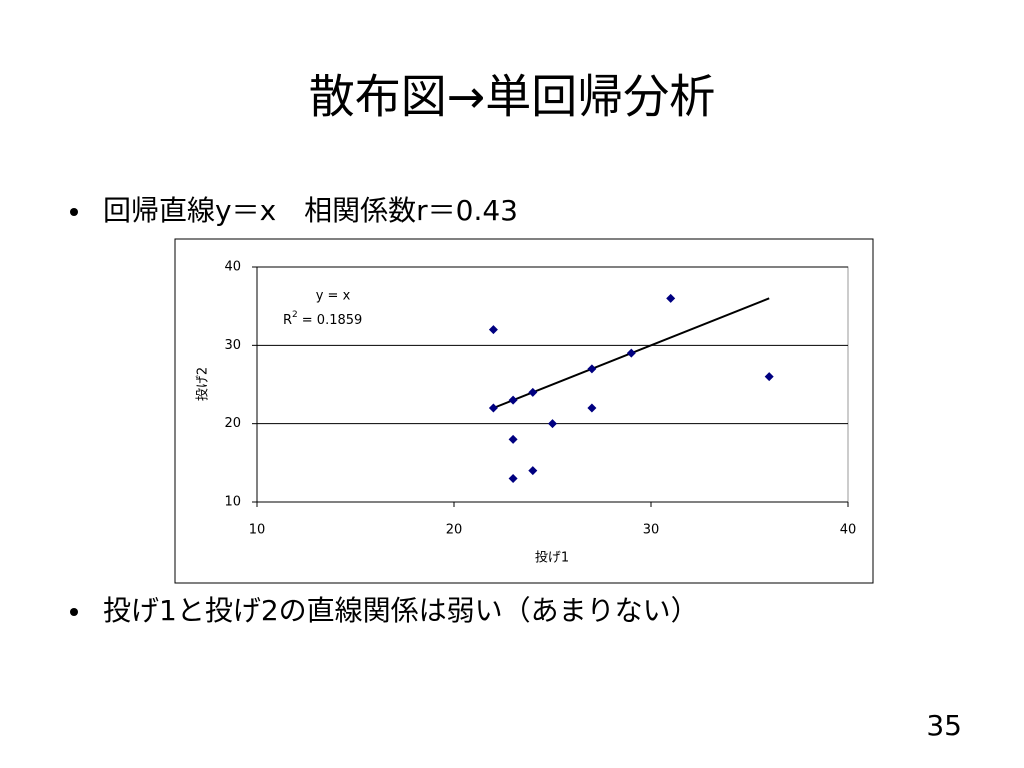 The image size is (1024, 768). What do you see at coordinates (310, 210) in the screenshot?
I see `bullet-text: 回帰直線y＝x 相関係数r＝0.43` at bounding box center [310, 210].